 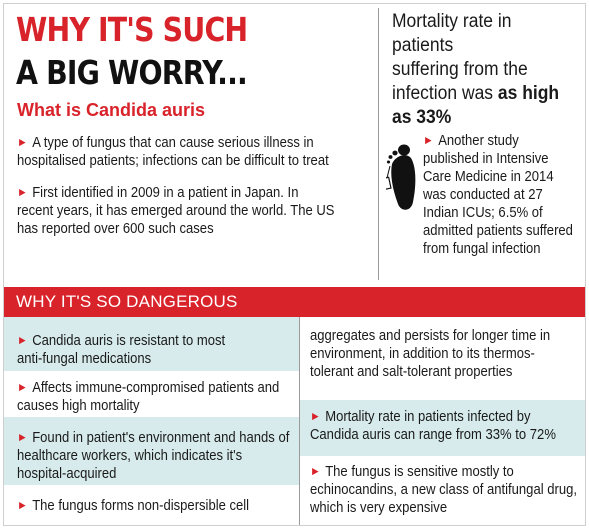 What do you see at coordinates (294, 302) in the screenshot?
I see `danger-banner` at bounding box center [294, 302].